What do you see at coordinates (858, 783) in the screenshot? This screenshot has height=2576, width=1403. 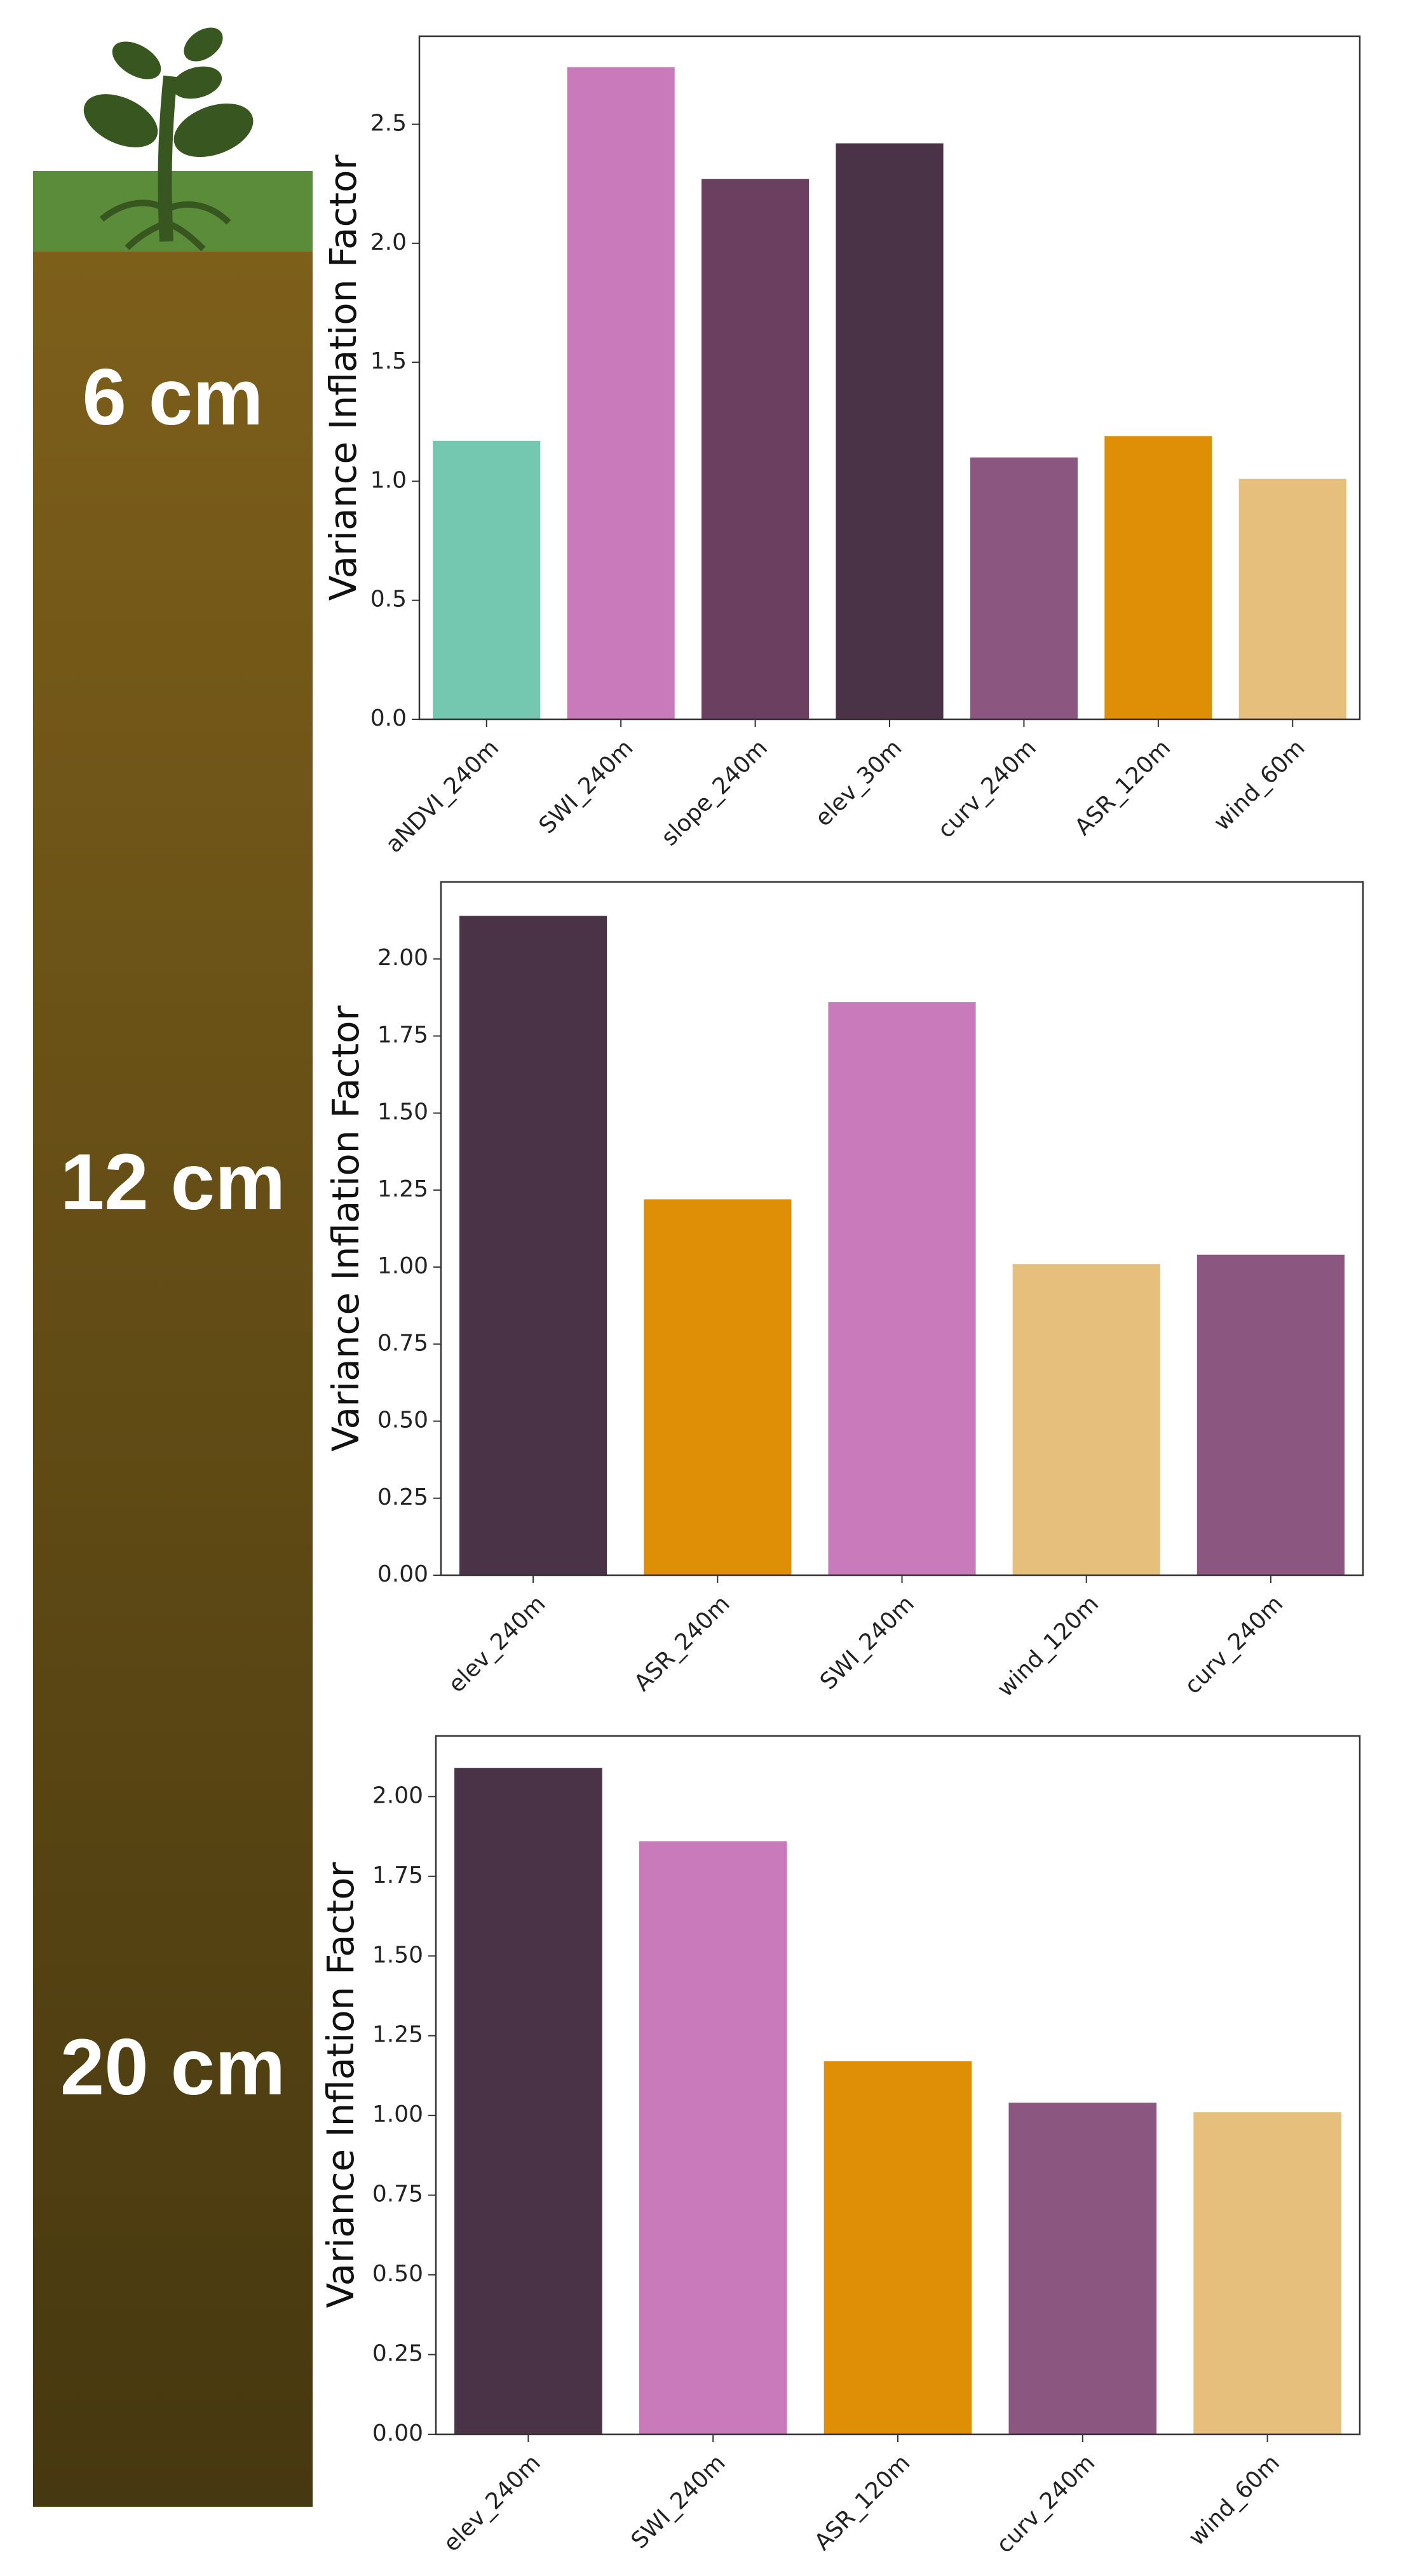 I see `x-tick-label: elev_30m` at bounding box center [858, 783].